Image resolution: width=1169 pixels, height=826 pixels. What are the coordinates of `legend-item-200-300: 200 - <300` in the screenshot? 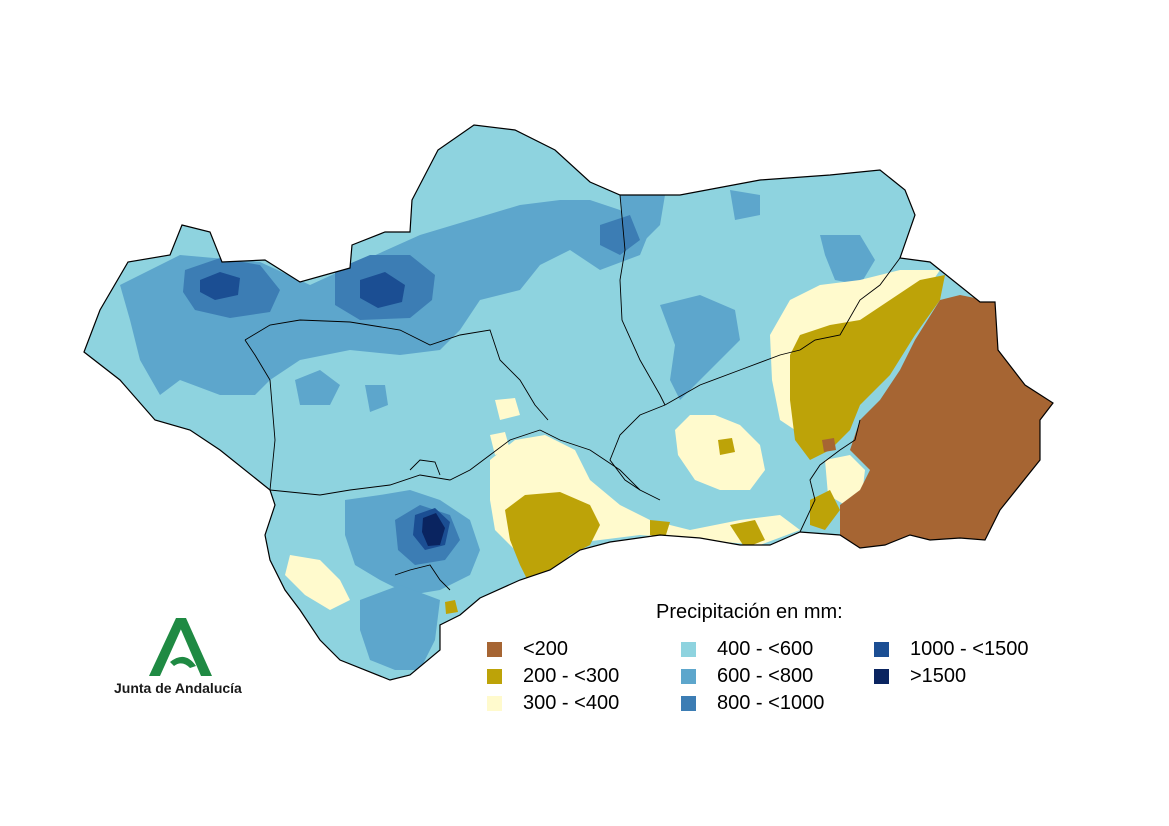 It's located at (553, 676).